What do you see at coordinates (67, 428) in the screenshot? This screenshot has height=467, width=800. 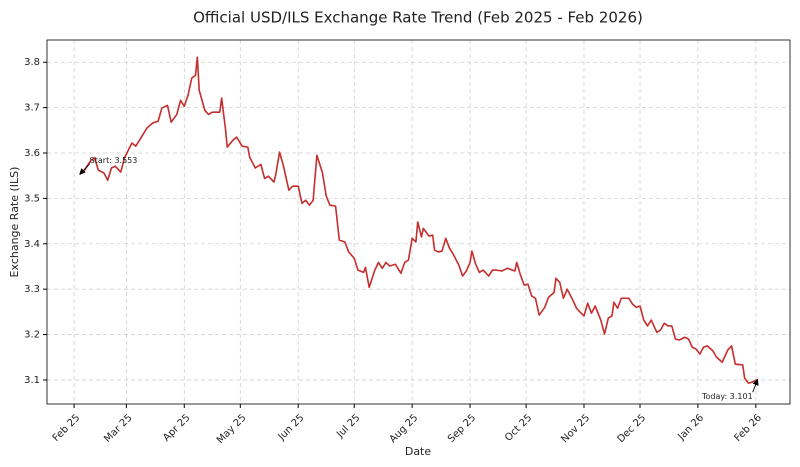 I see `x-tick-label: Feb 25` at bounding box center [67, 428].